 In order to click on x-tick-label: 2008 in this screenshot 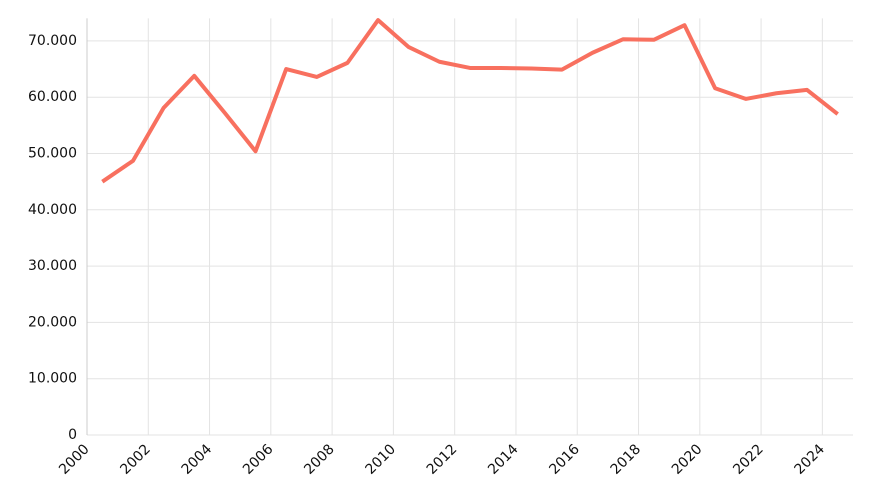, I will do `click(319, 459)`.